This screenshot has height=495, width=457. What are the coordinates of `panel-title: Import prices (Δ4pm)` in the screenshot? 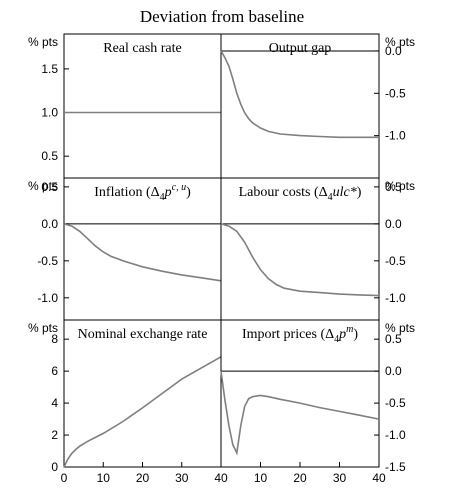 It's located at (300, 334).